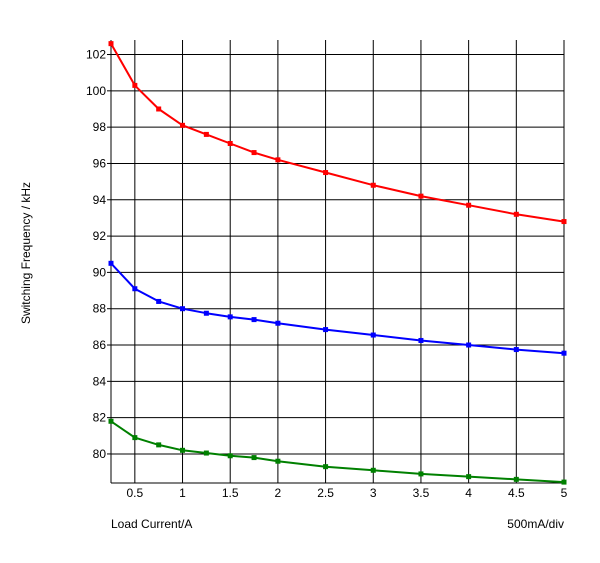  Describe the element at coordinates (151, 524) in the screenshot. I see `x-axis-title: Load Current/A` at that location.